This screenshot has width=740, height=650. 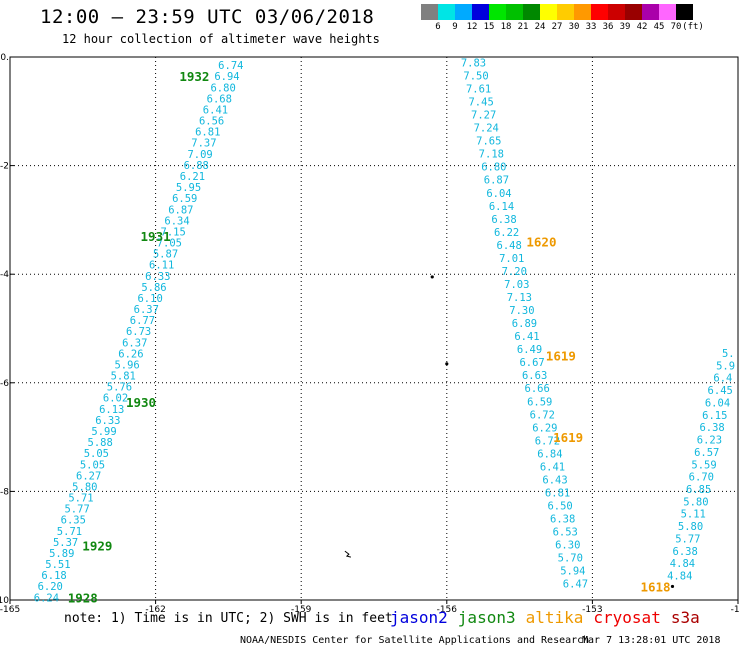 What do you see at coordinates (96, 454) in the screenshot?
I see `wave-height-value: 5.05` at bounding box center [96, 454].